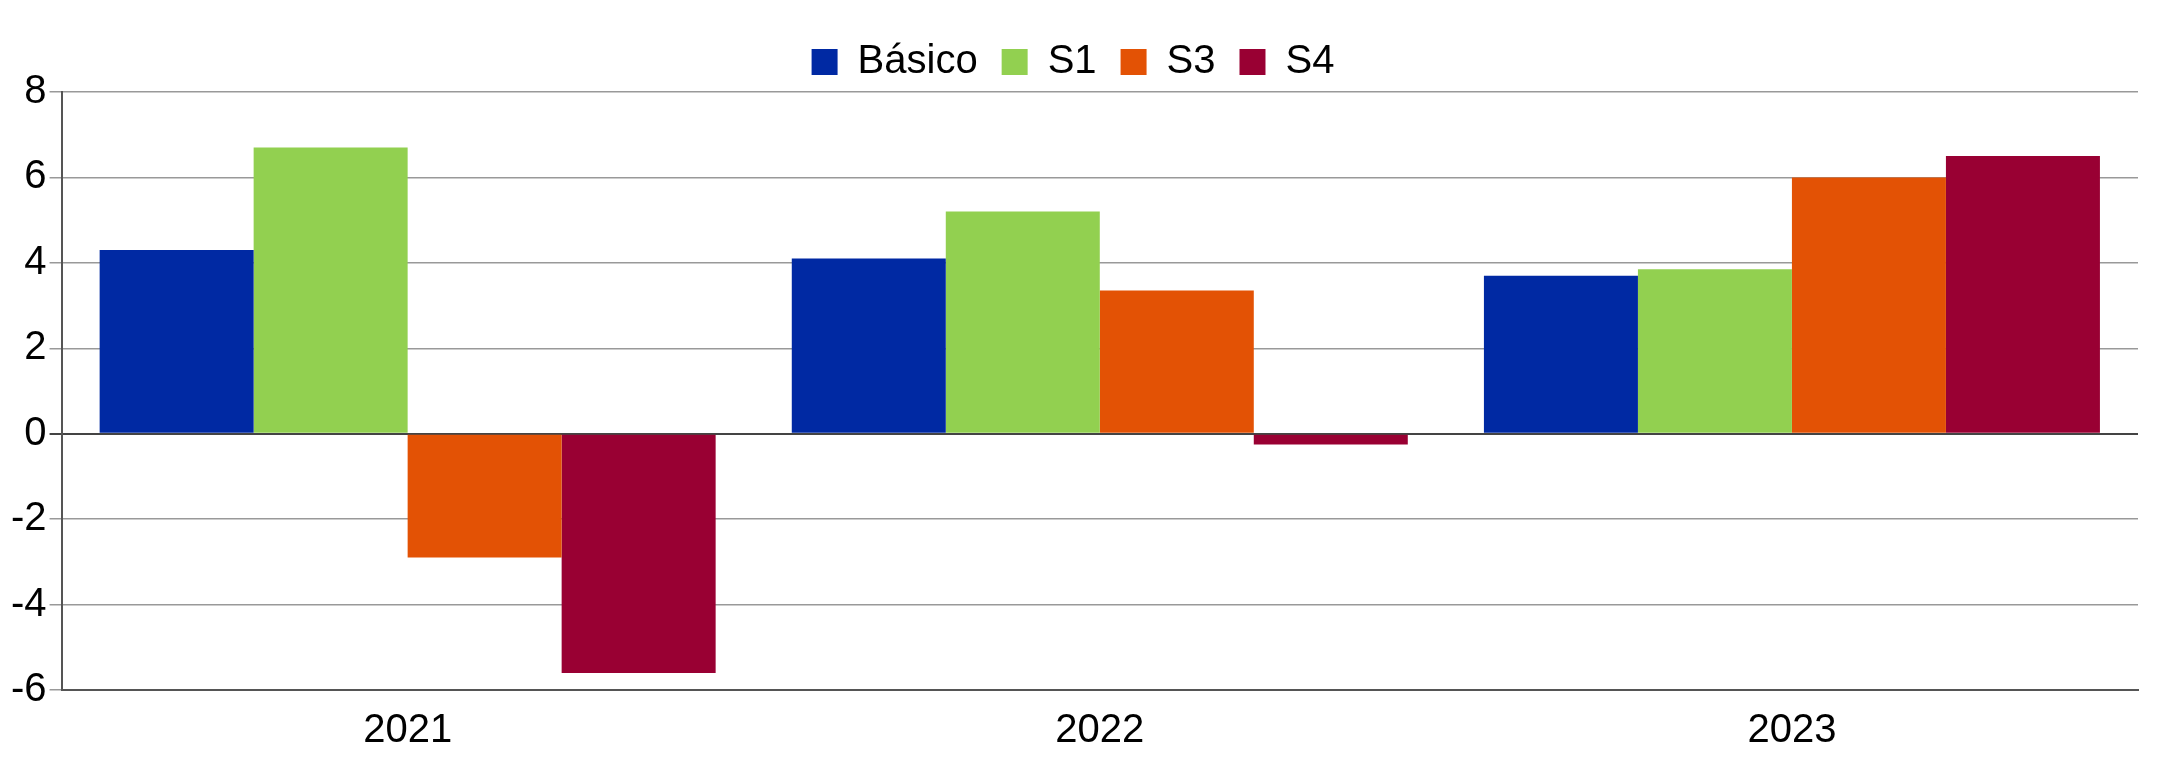  What do you see at coordinates (35, 430) in the screenshot?
I see `y-tick-label: 0` at bounding box center [35, 430].